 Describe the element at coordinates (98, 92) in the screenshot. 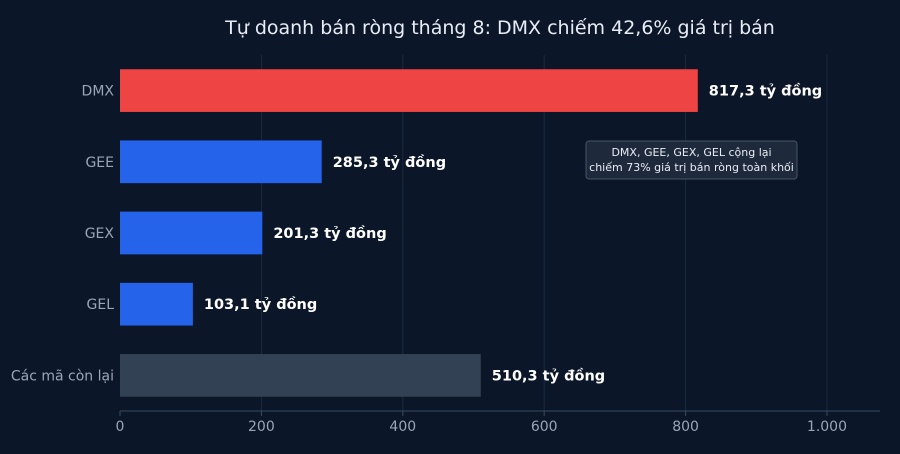

I see `category-label-0: DMX` at that location.